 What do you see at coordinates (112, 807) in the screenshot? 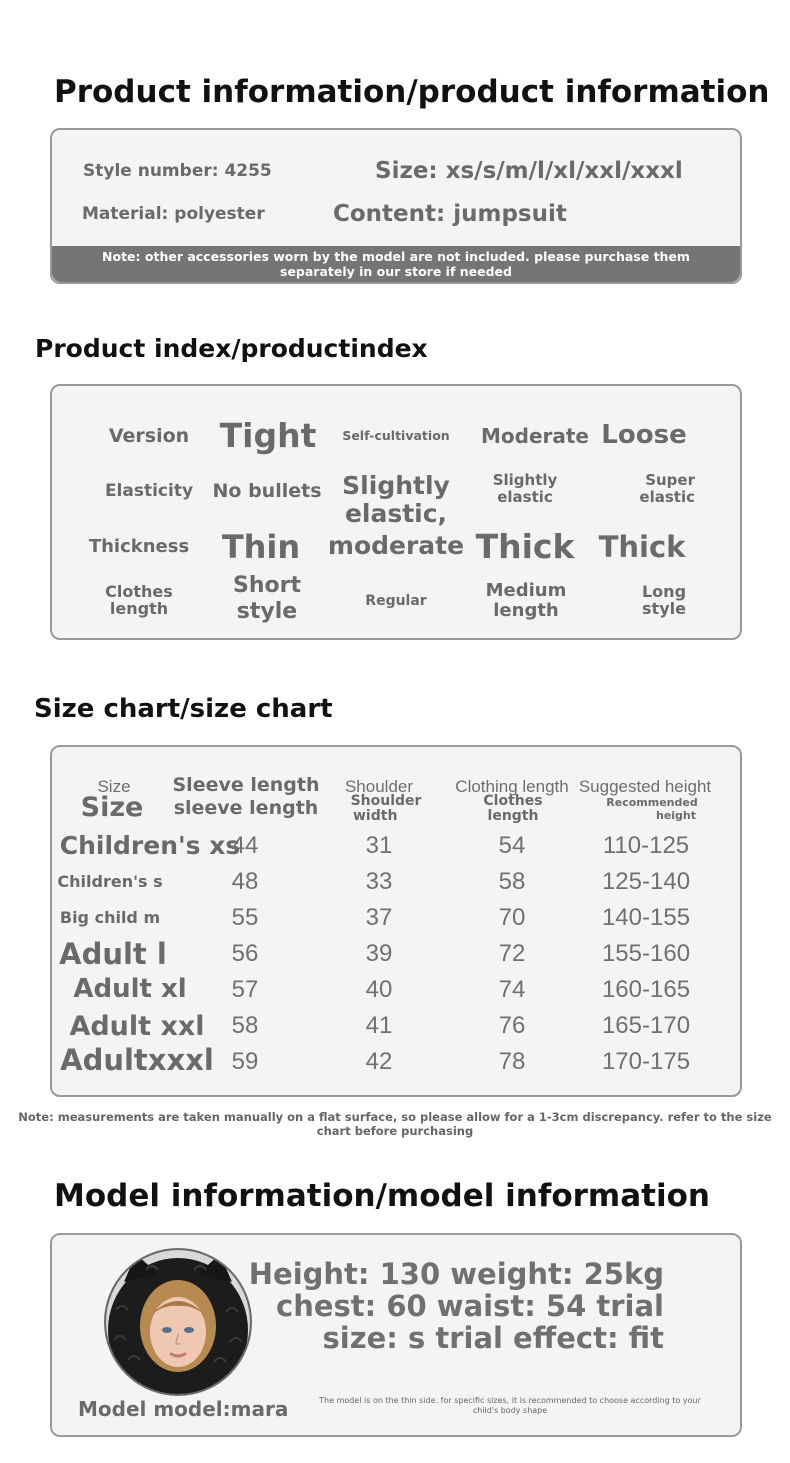
I see `header-size-bold: Size` at bounding box center [112, 807].